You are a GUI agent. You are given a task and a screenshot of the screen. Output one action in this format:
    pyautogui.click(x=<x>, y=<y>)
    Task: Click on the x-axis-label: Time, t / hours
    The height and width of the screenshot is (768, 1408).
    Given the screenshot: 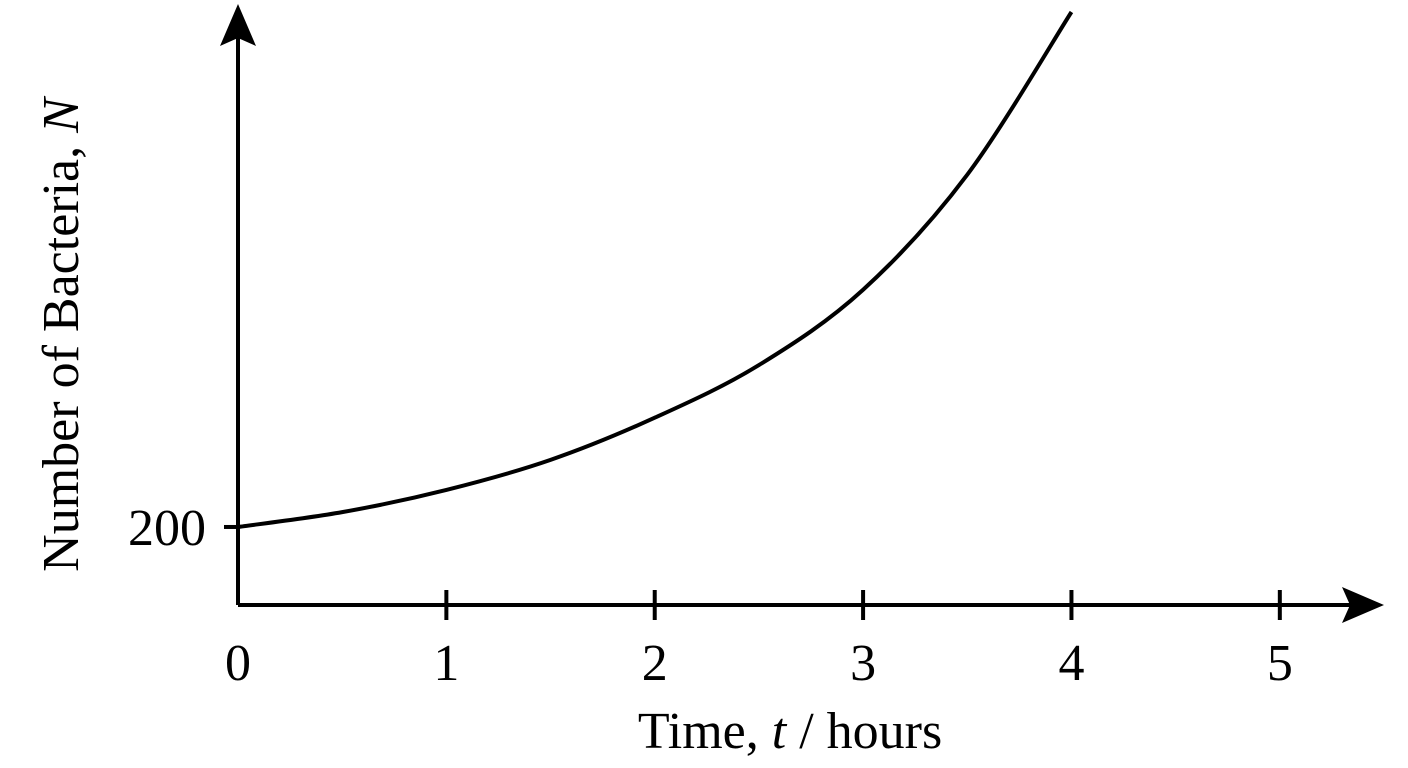 What is the action you would take?
    pyautogui.click(x=790, y=731)
    